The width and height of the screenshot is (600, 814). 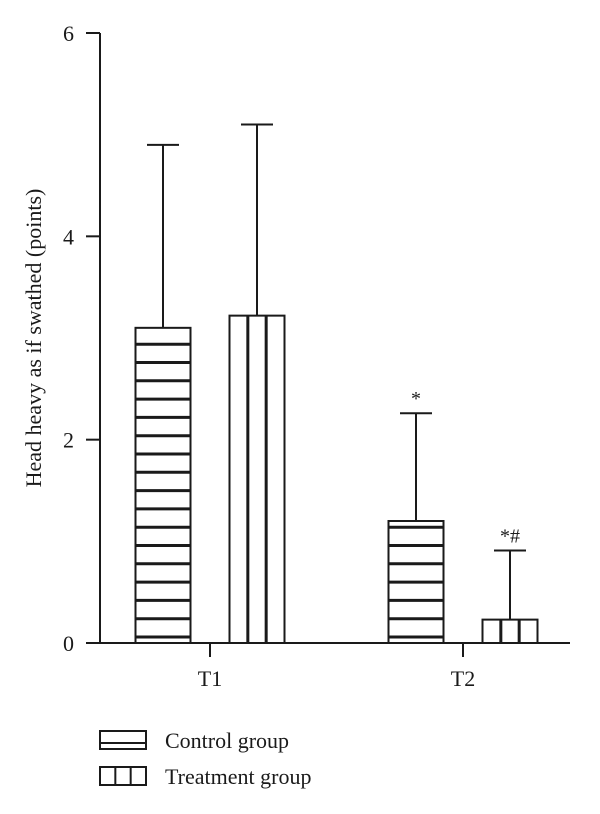 What do you see at coordinates (82, 338) in the screenshot?
I see `y-axis: 0 2 4 6` at bounding box center [82, 338].